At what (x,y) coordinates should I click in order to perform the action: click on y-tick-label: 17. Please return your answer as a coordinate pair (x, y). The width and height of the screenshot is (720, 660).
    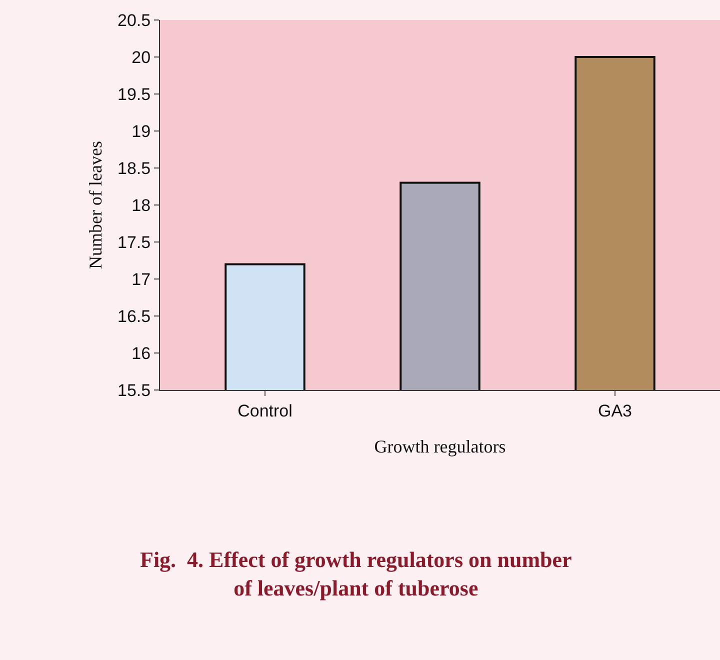
    Looking at the image, I should click on (141, 279).